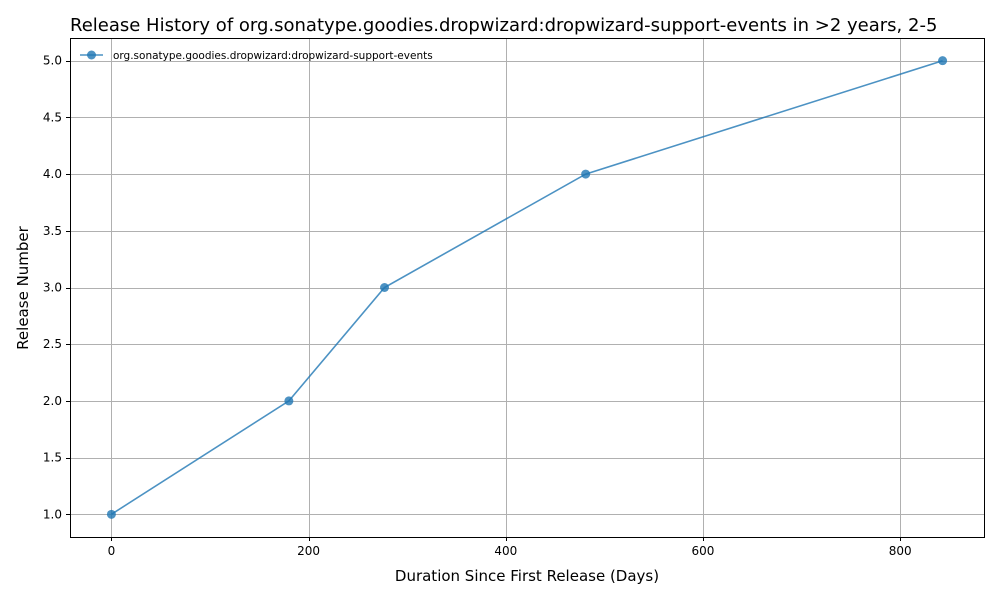  What do you see at coordinates (900, 551) in the screenshot?
I see `x-tick-label: 800` at bounding box center [900, 551].